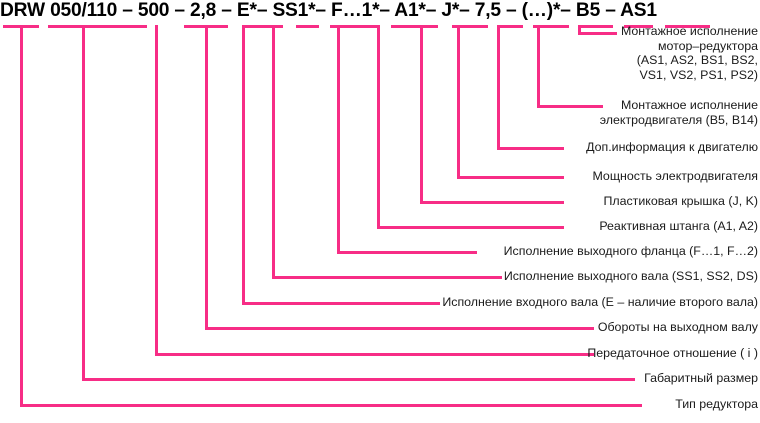  I want to click on leader-vertical-b5, so click(538, 66).